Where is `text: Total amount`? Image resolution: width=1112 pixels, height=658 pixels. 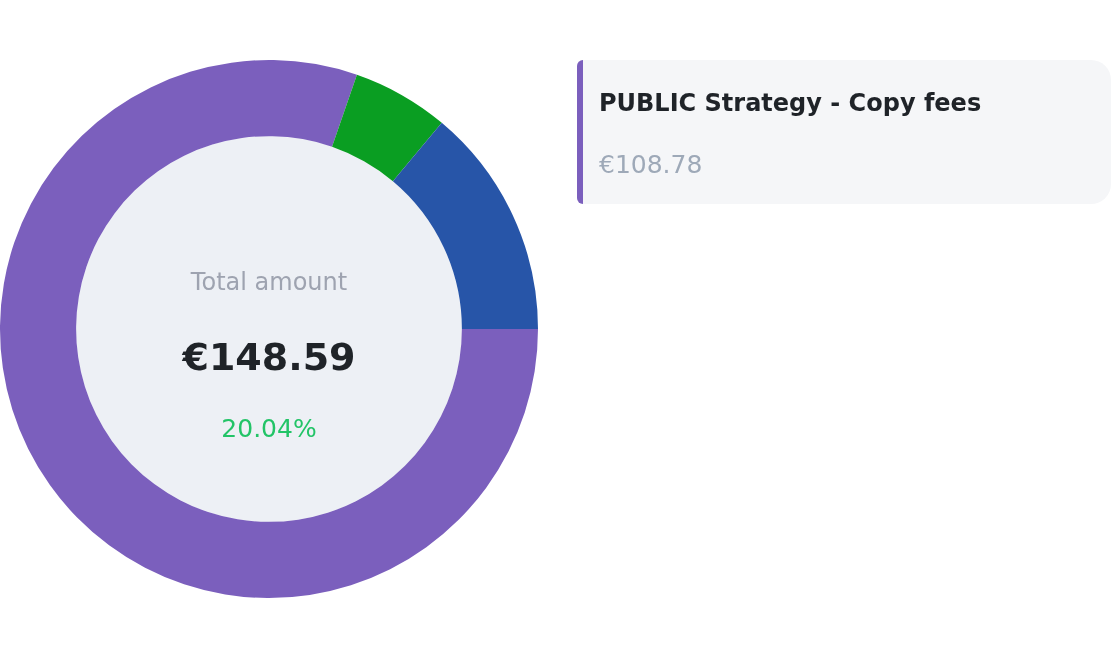
text: Total amount is located at coordinates (269, 282).